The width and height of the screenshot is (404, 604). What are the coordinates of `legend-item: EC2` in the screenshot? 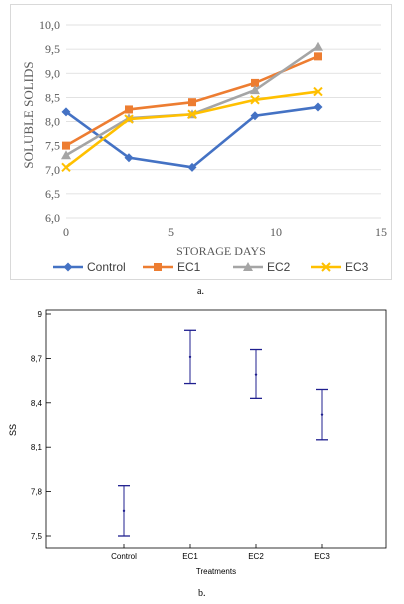 It's located at (262, 267).